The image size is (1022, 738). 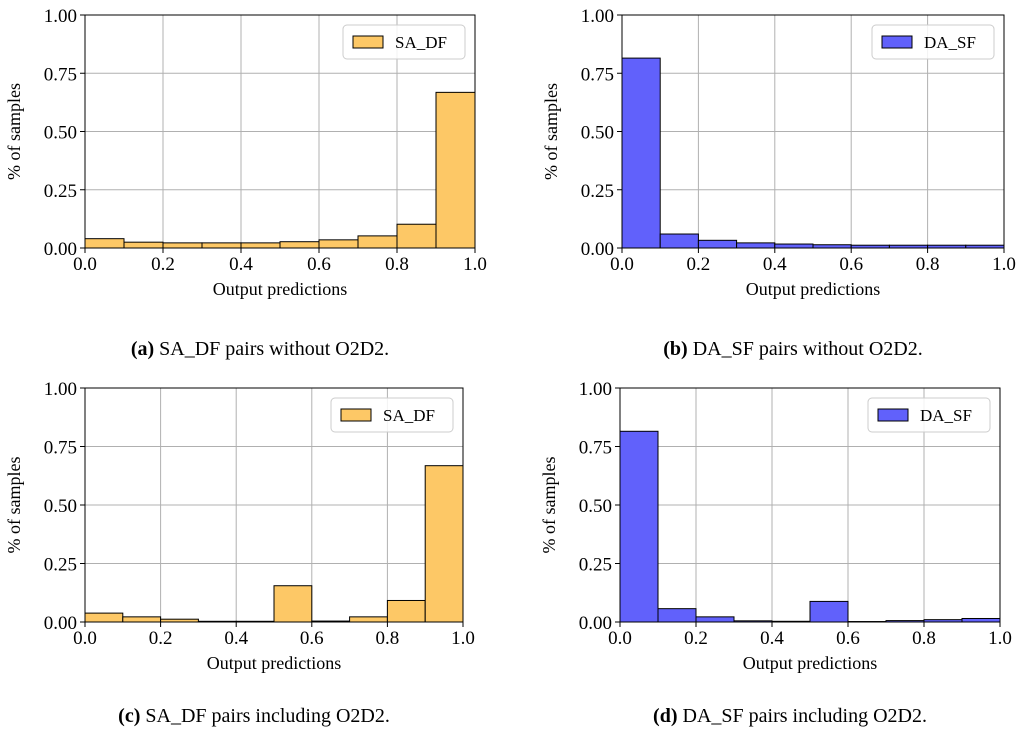 I want to click on caption: (b) DA_SF pairs without O2D2., so click(x=792, y=349).